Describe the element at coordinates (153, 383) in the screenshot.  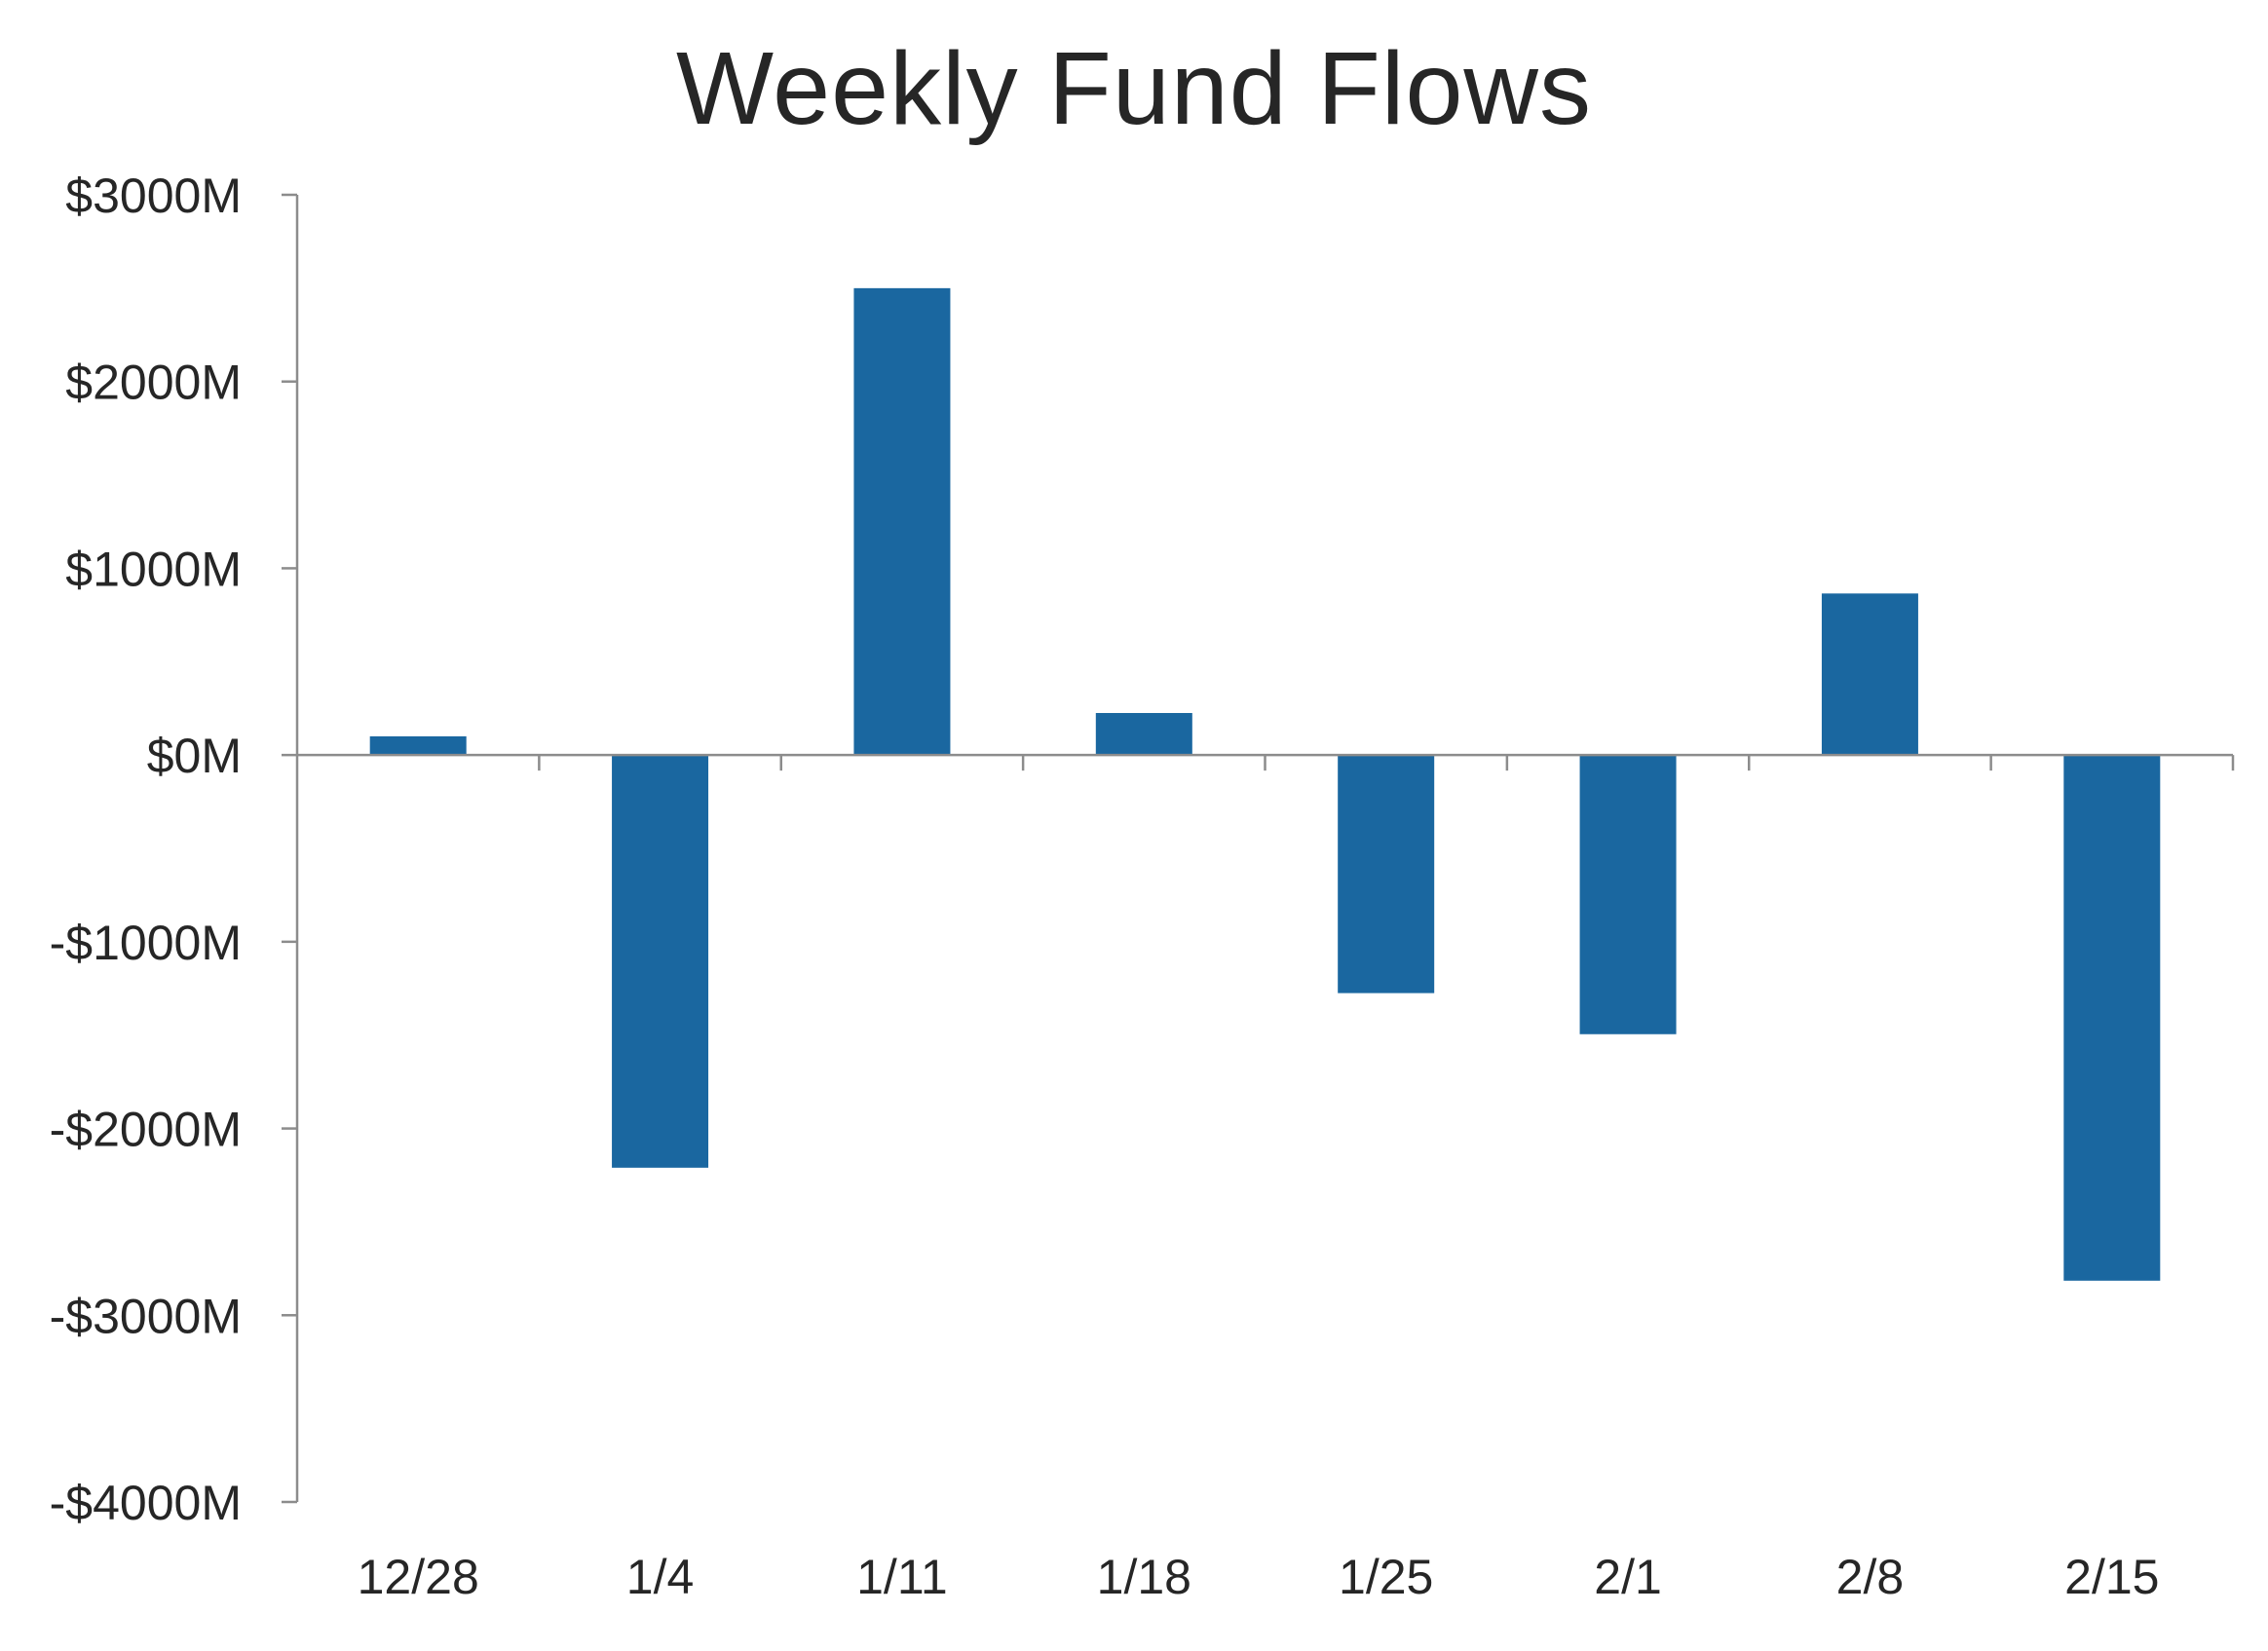
I see `y-tick-label: $2000M` at that location.